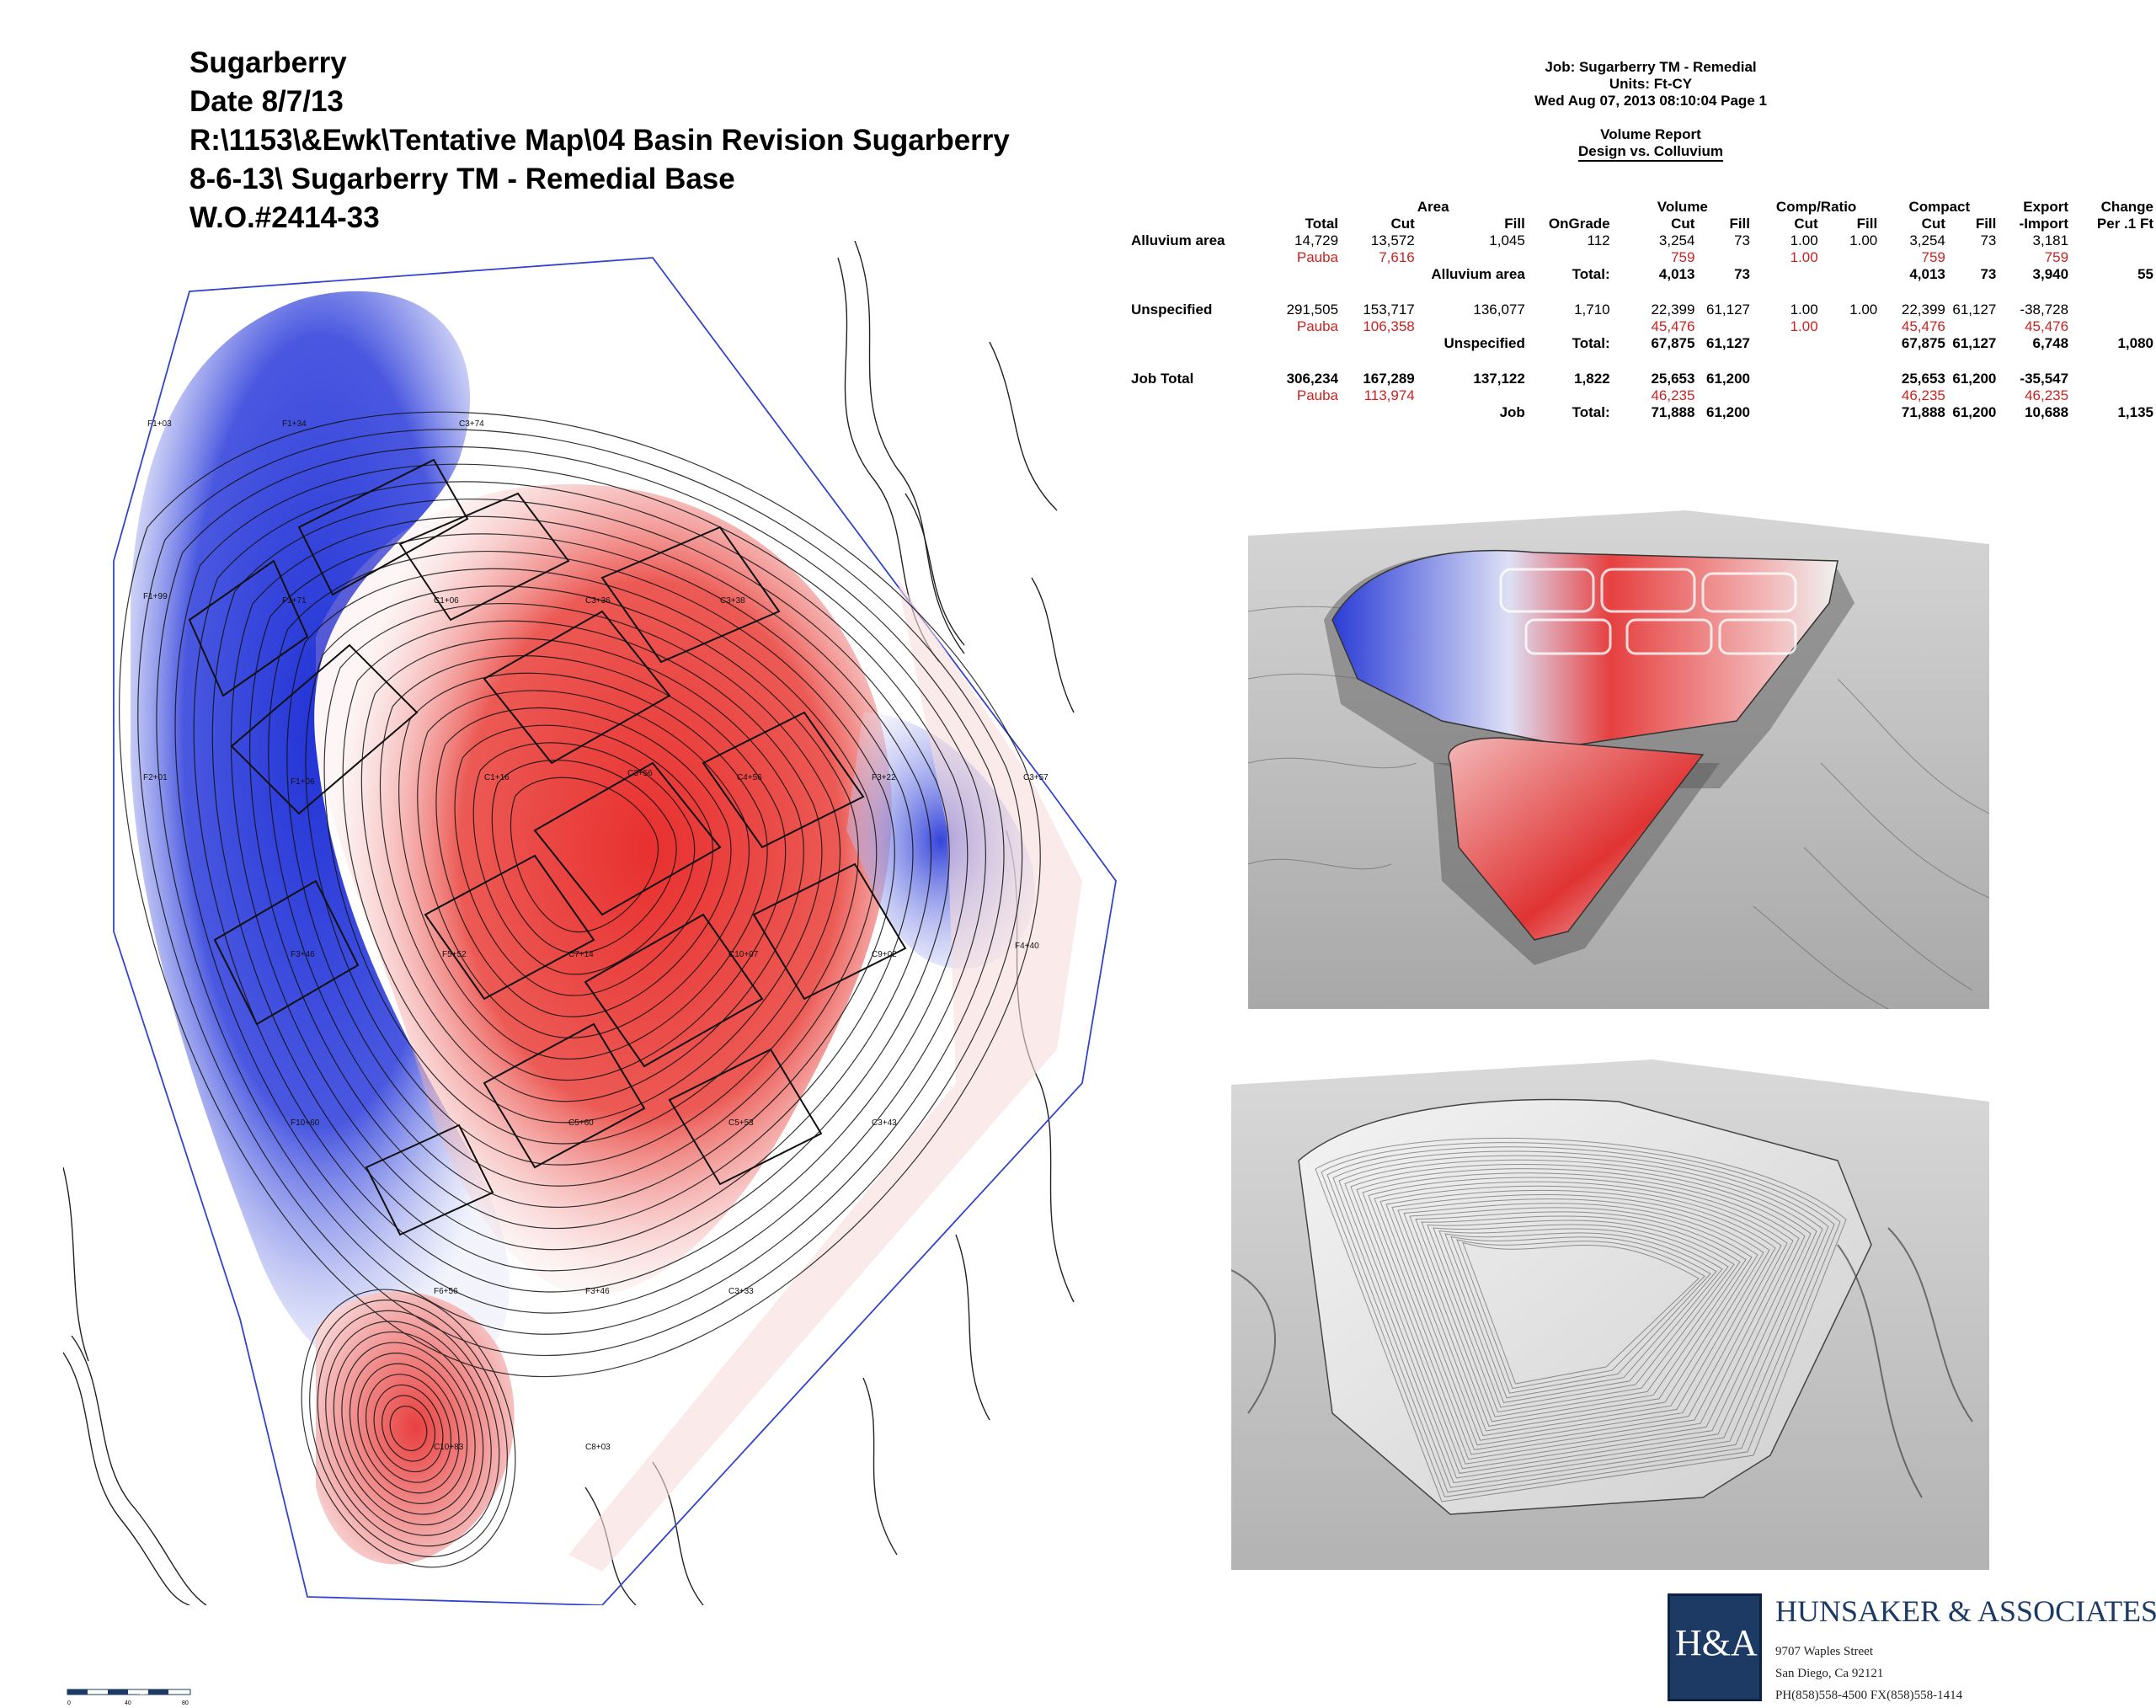 The height and width of the screenshot is (1708, 2156). Describe the element at coordinates (1592, 379) in the screenshot. I see `report-cell: 1,822` at that location.